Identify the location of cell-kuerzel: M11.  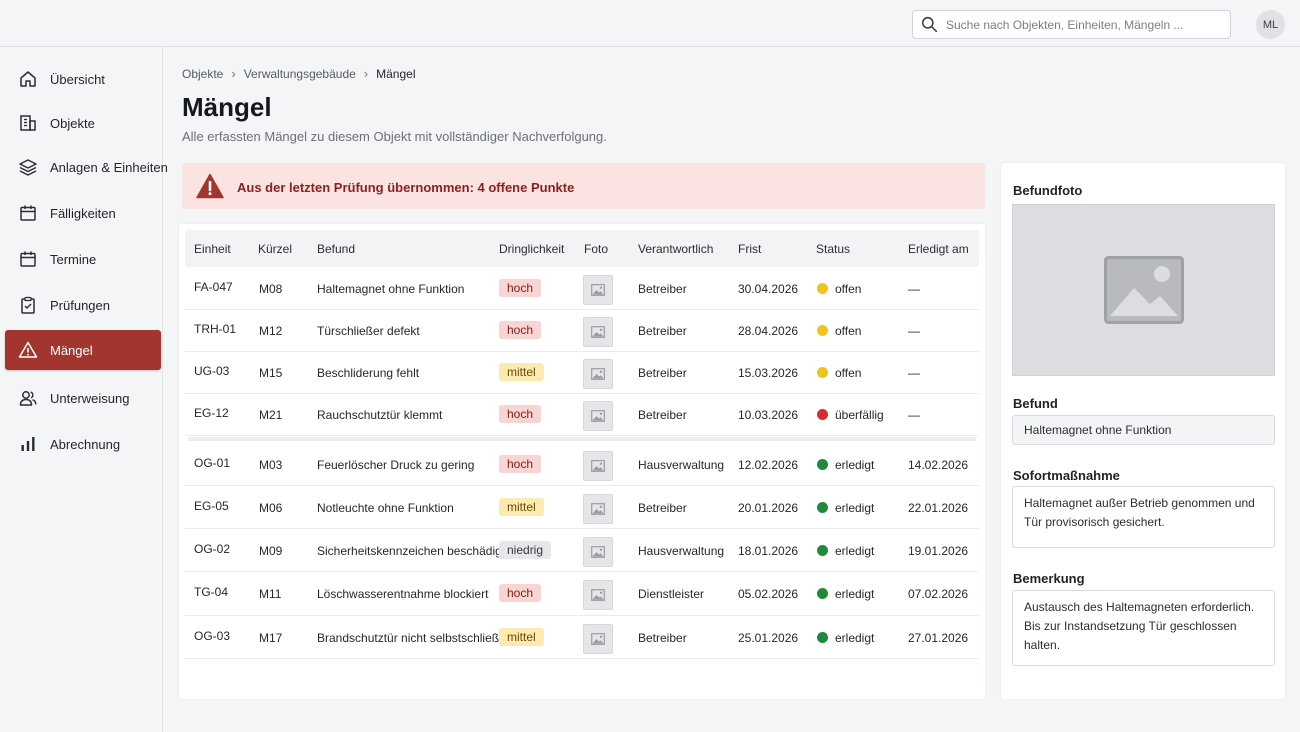
(270, 594).